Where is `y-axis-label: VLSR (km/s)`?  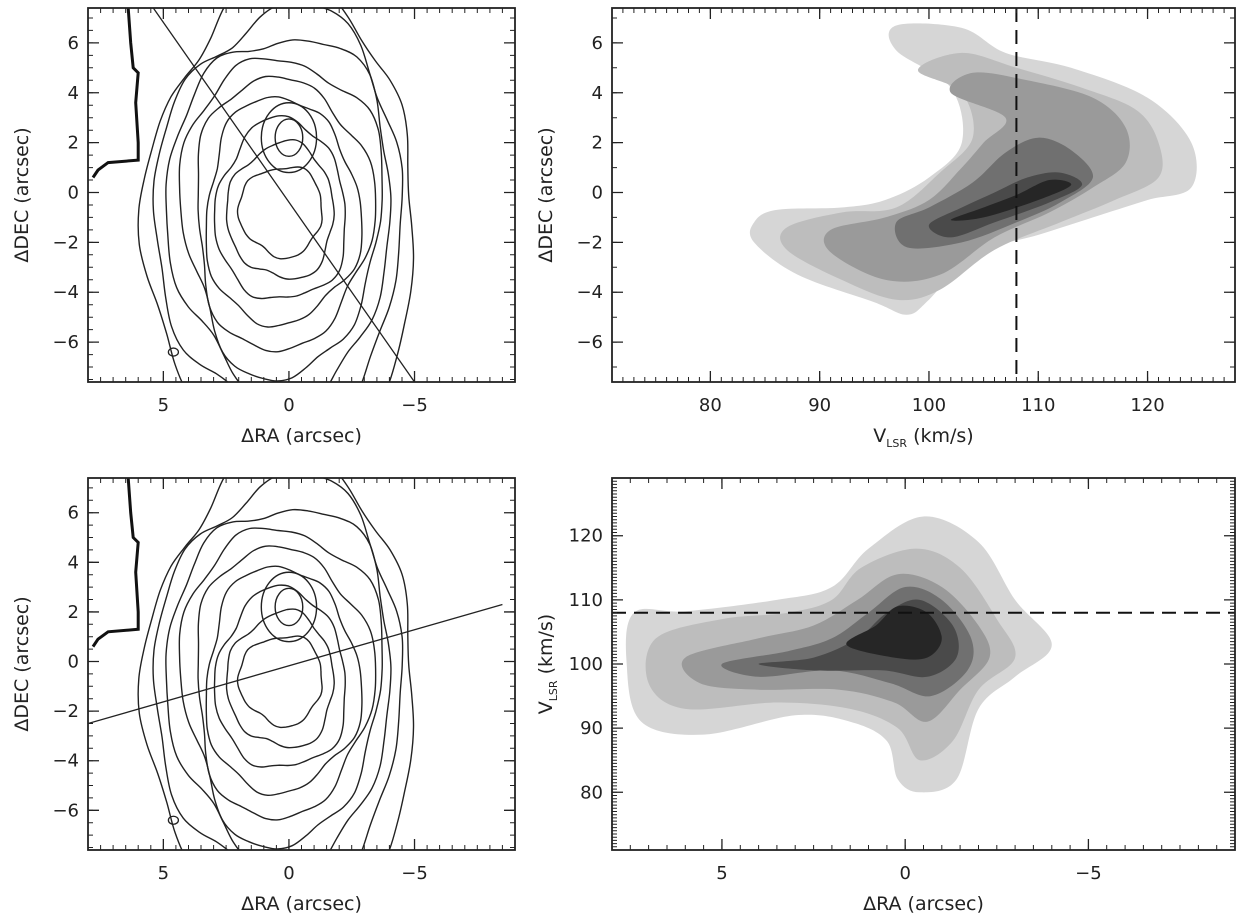
y-axis-label: VLSR (km/s) is located at coordinates (547, 664).